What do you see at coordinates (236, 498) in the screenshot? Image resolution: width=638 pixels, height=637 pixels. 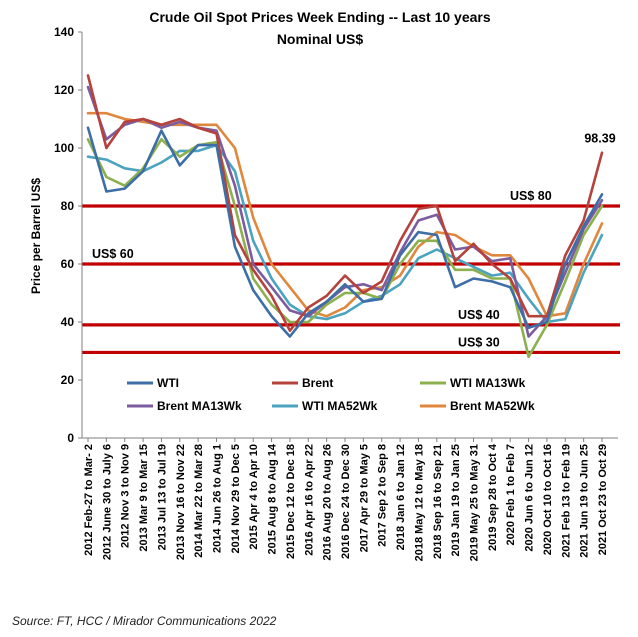 I see `x-tick-label: 2014 Nov 29 to Dec 5` at bounding box center [236, 498].